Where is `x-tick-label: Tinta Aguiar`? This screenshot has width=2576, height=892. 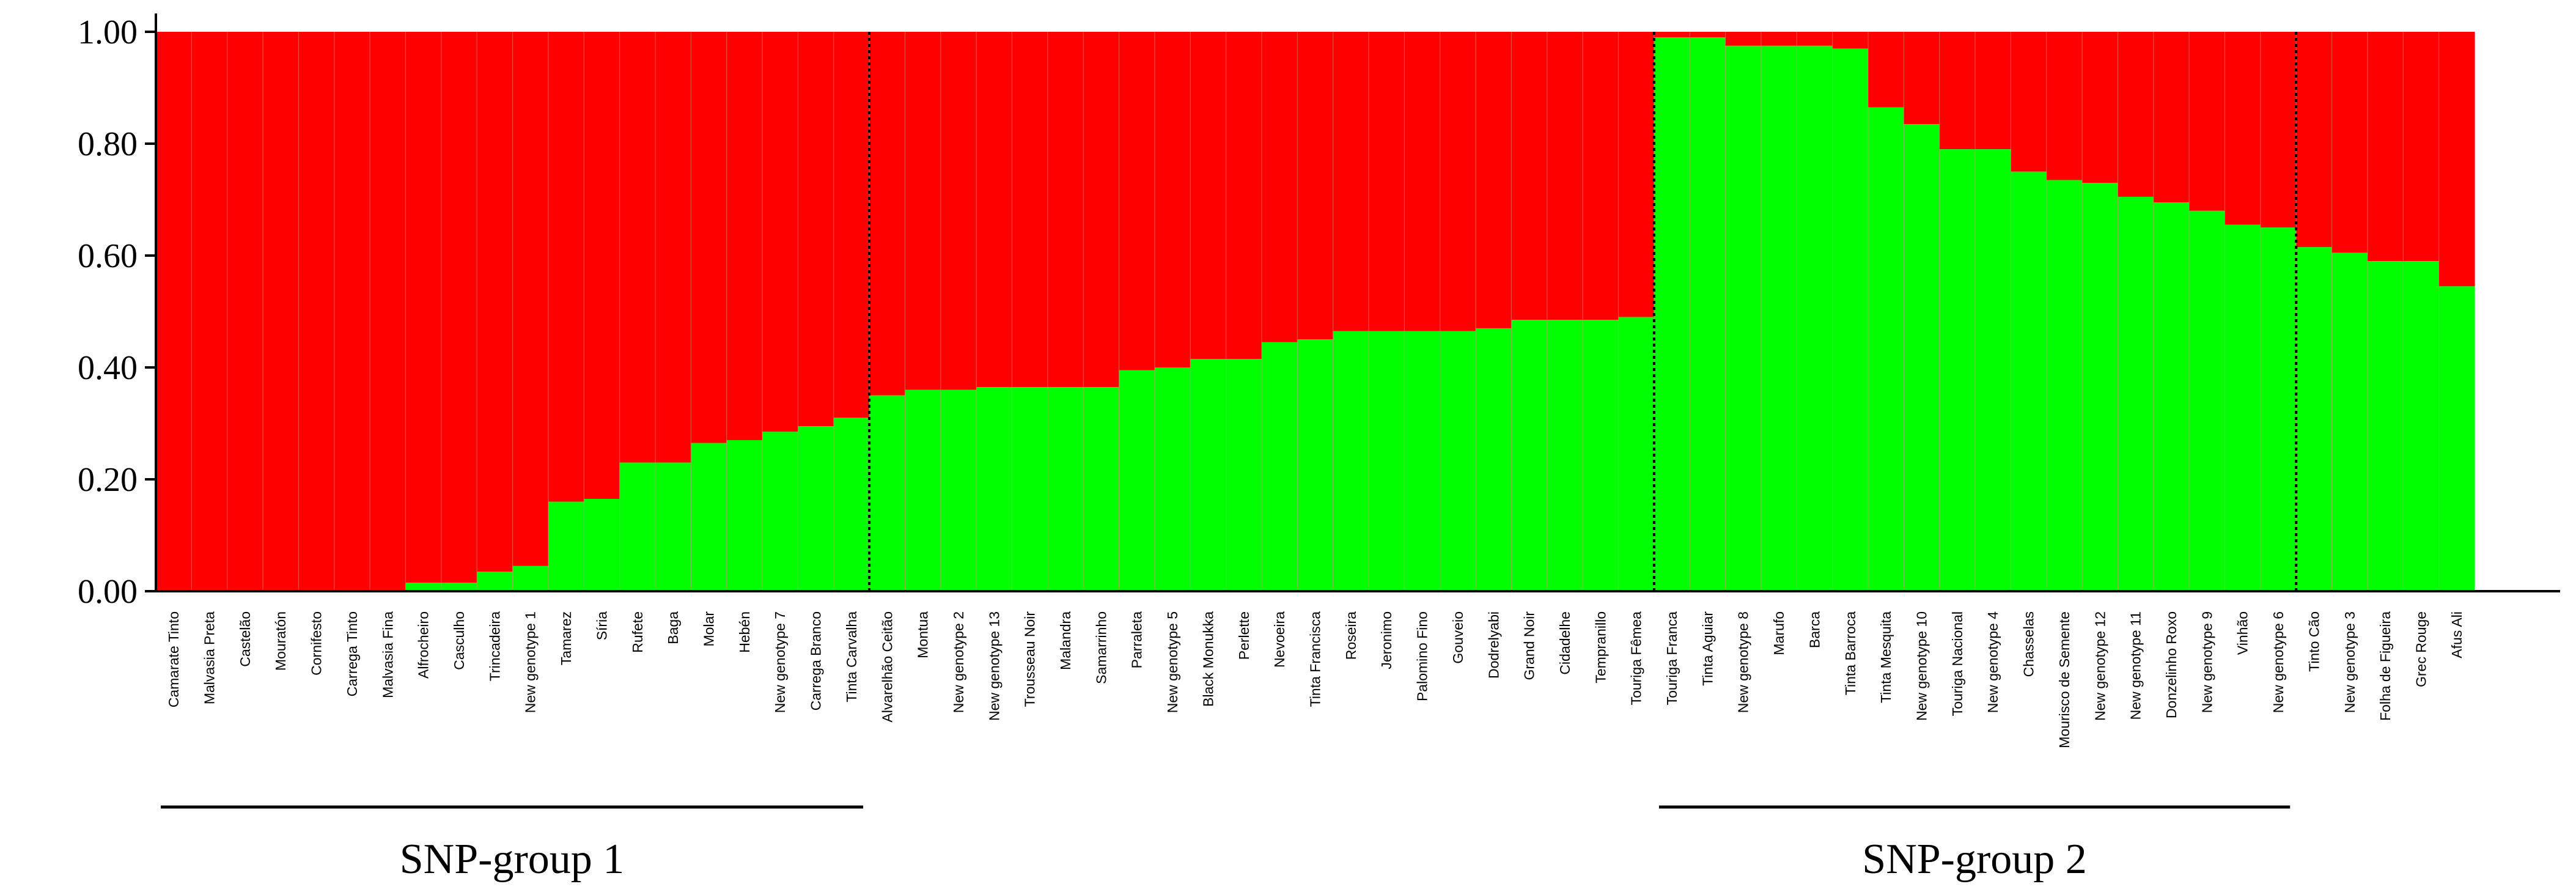
x-tick-label: Tinta Aguiar is located at coordinates (1707, 648).